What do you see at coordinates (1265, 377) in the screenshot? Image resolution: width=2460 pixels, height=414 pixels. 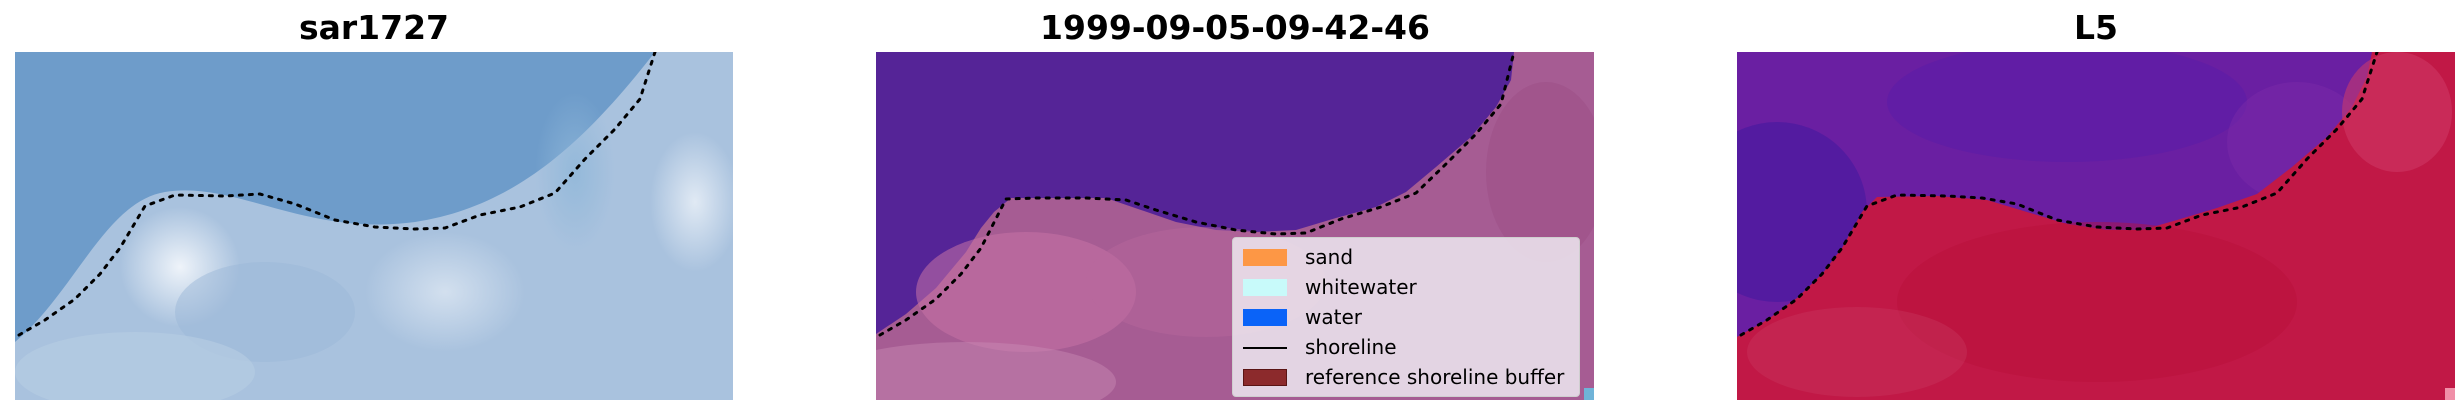 I see `reference-buffer-swatch` at bounding box center [1265, 377].